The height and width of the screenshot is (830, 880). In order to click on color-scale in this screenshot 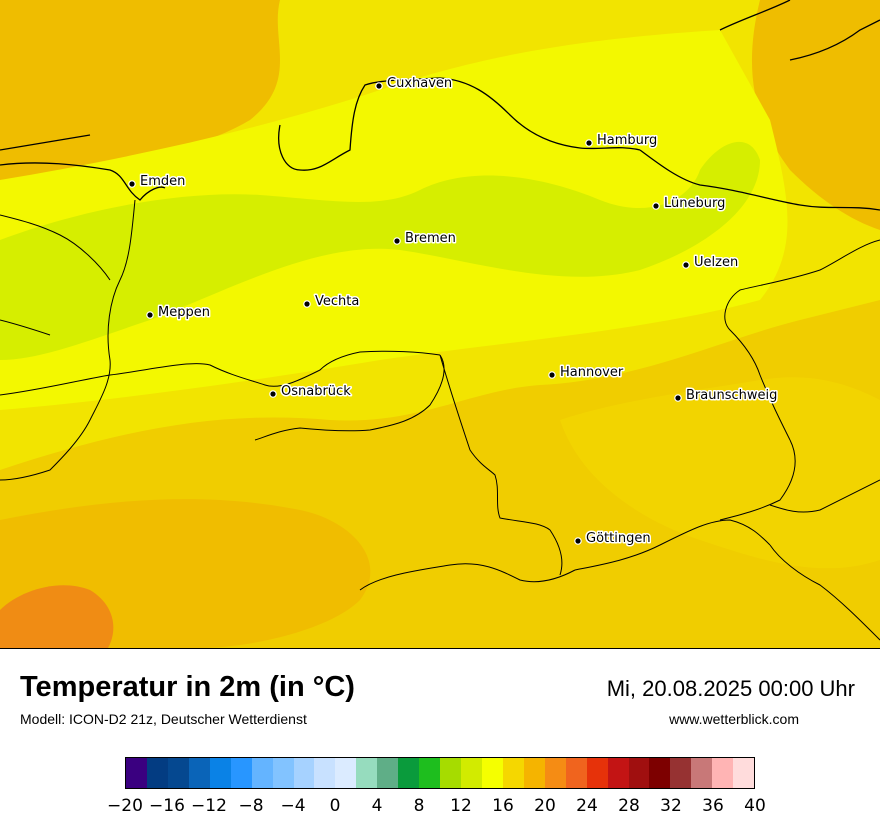, I will do `click(440, 773)`.